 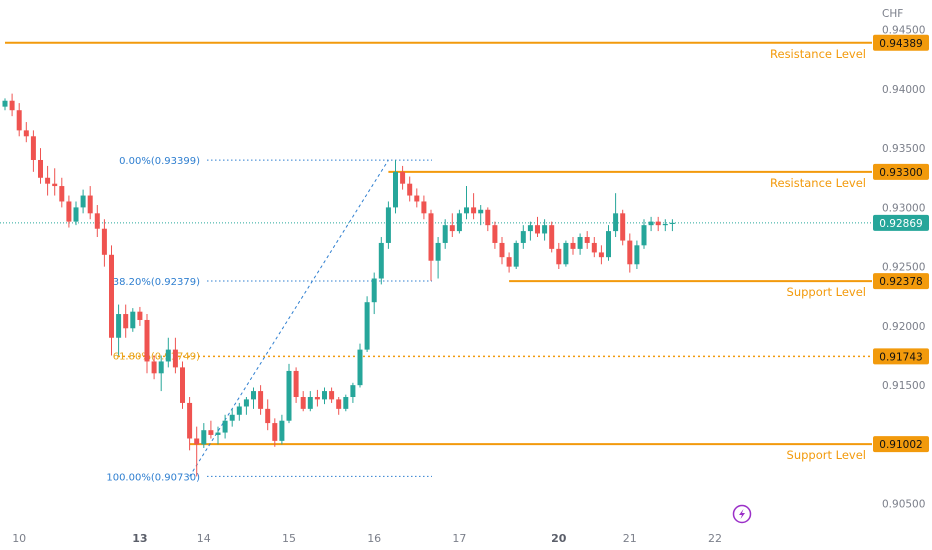 I want to click on fib-level-label: 0.00%(0.93399), so click(x=159, y=161).